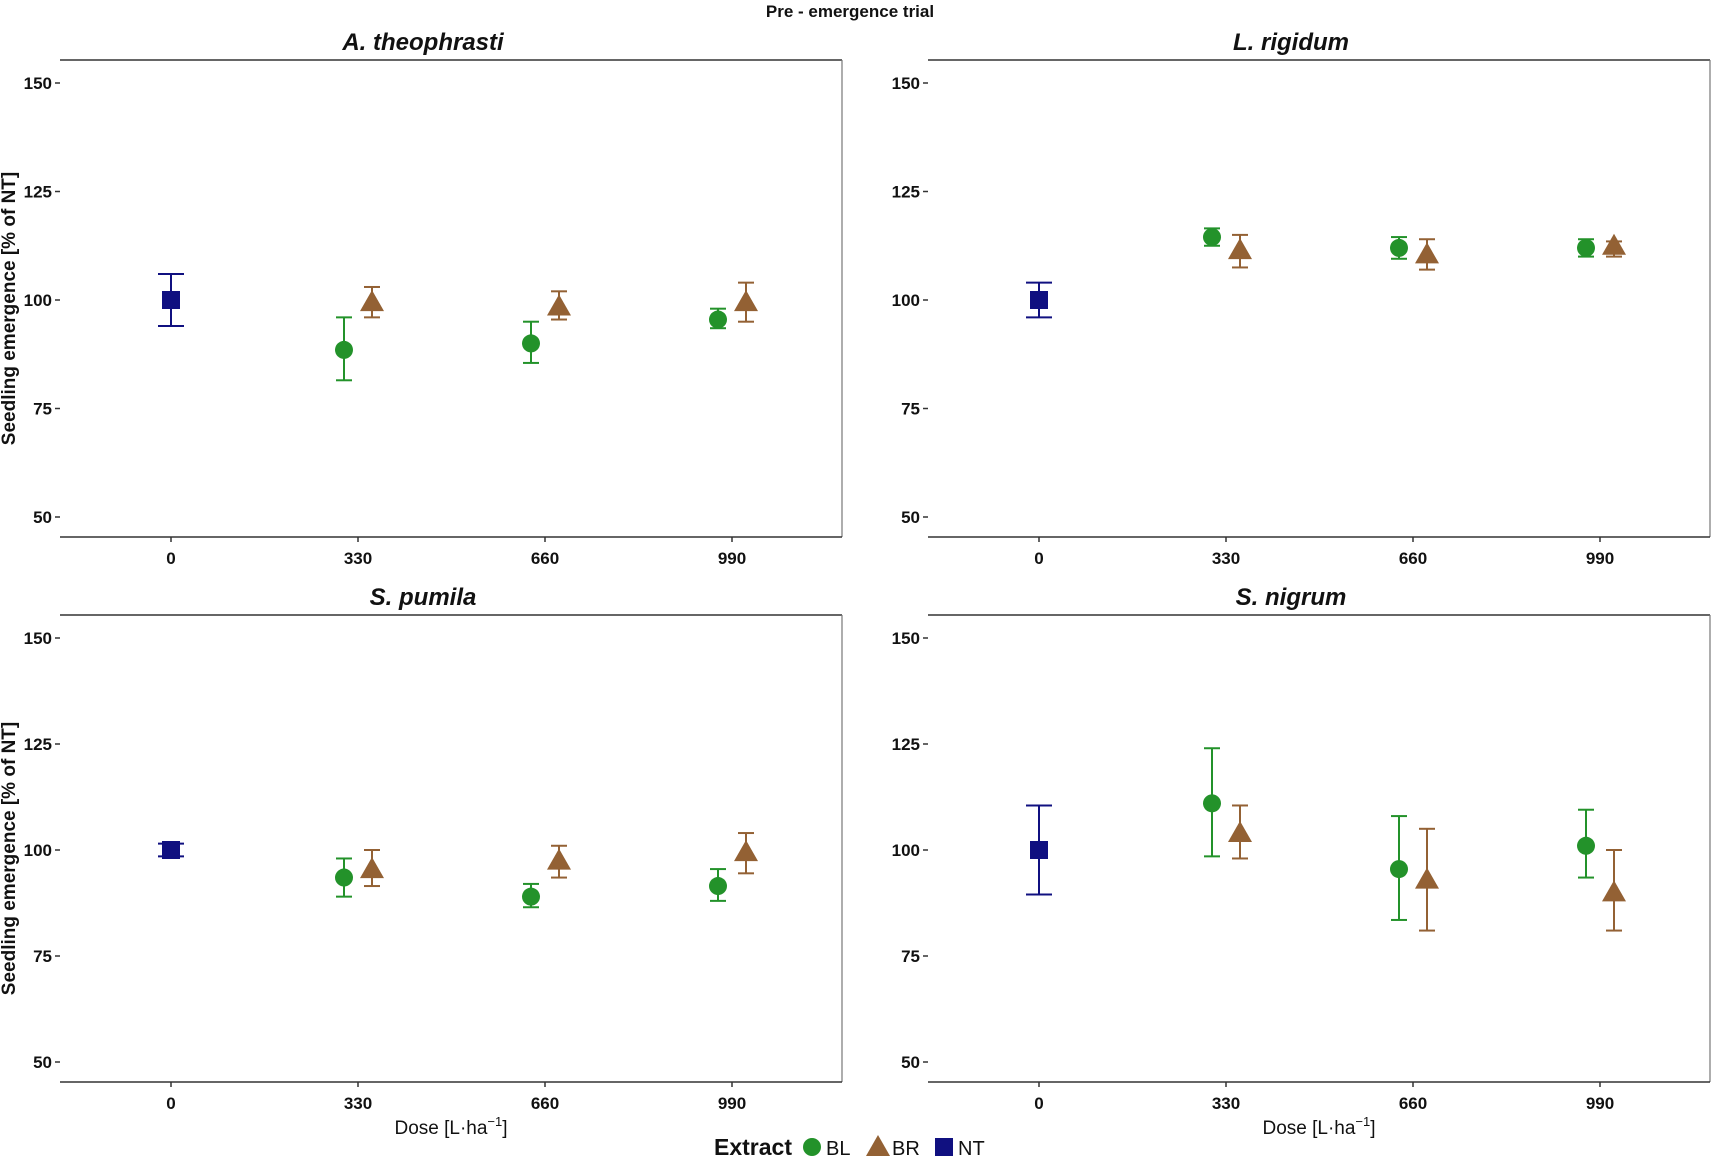 The image size is (1713, 1174). What do you see at coordinates (812, 1147) in the screenshot?
I see `legend-marker-circle` at bounding box center [812, 1147].